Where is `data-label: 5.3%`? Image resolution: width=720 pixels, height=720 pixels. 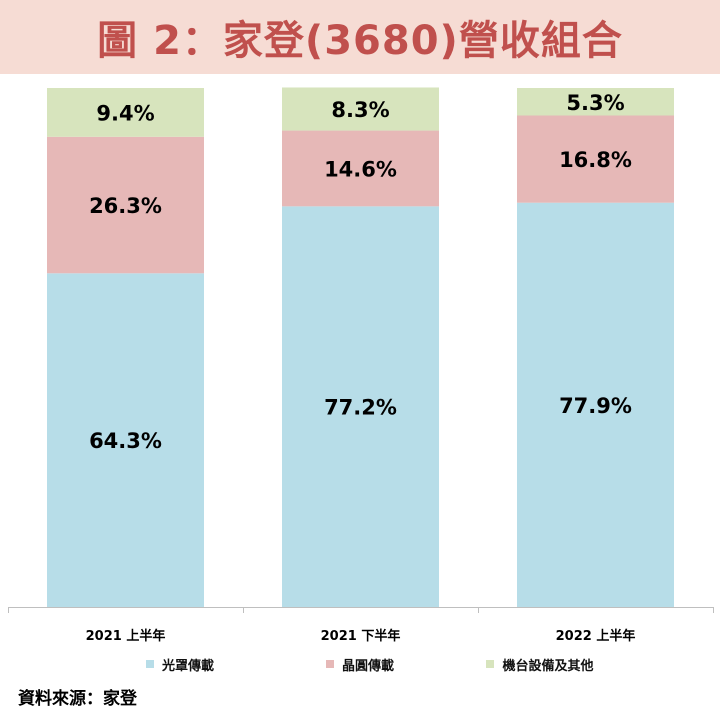
data-label: 5.3% is located at coordinates (595, 103).